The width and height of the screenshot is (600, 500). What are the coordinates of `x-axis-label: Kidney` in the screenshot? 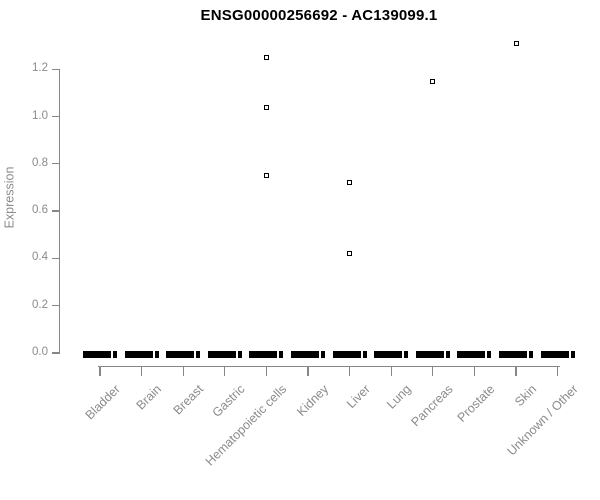 It's located at (312, 400).